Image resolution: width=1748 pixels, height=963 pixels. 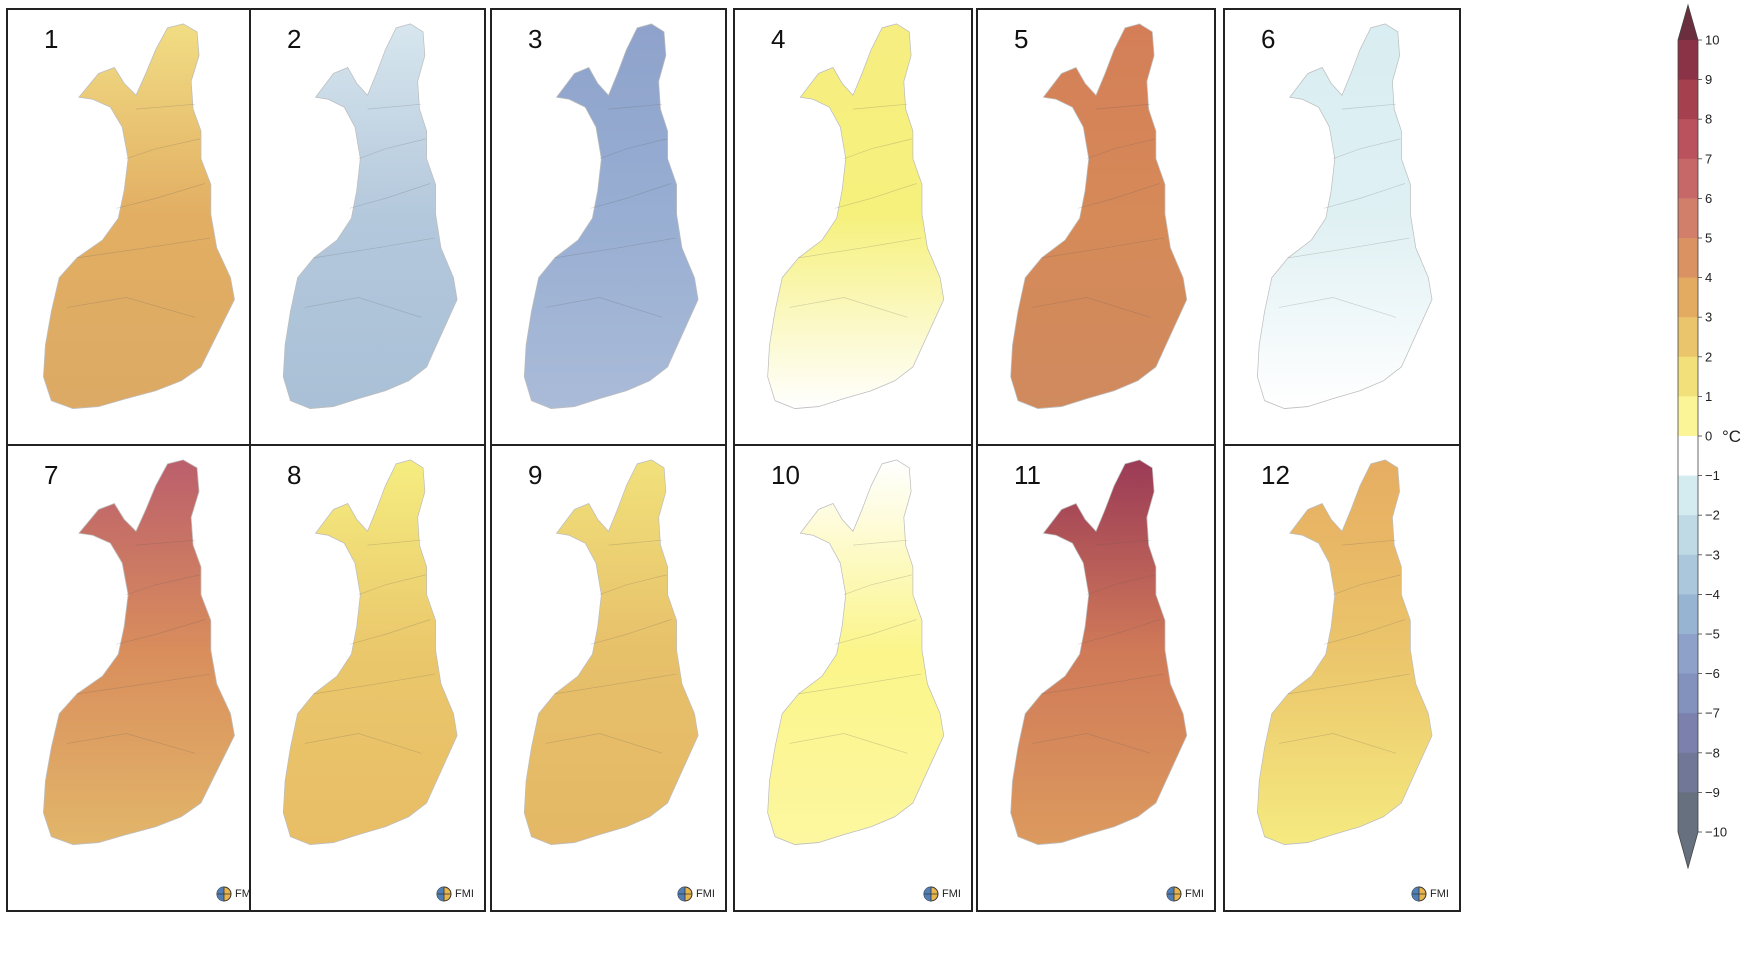 What do you see at coordinates (1708, 79) in the screenshot?
I see `colorbar-tick-label: 9` at bounding box center [1708, 79].